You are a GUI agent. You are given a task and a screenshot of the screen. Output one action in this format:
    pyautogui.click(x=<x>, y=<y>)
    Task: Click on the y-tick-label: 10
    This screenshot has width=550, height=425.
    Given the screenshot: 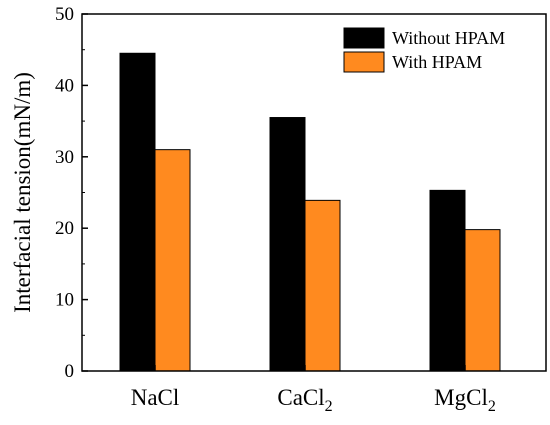 What is the action you would take?
    pyautogui.click(x=64, y=300)
    